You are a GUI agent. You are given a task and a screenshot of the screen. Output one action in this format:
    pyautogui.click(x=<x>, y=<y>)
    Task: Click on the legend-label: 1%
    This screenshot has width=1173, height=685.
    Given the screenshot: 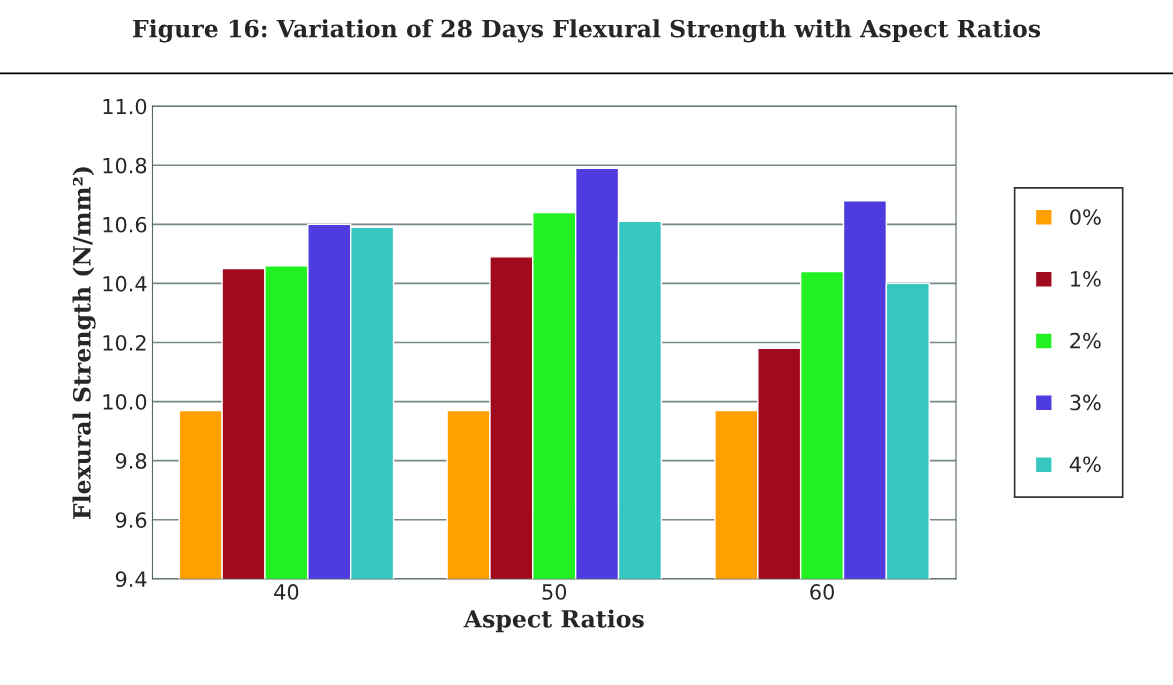 What is the action you would take?
    pyautogui.click(x=1086, y=278)
    